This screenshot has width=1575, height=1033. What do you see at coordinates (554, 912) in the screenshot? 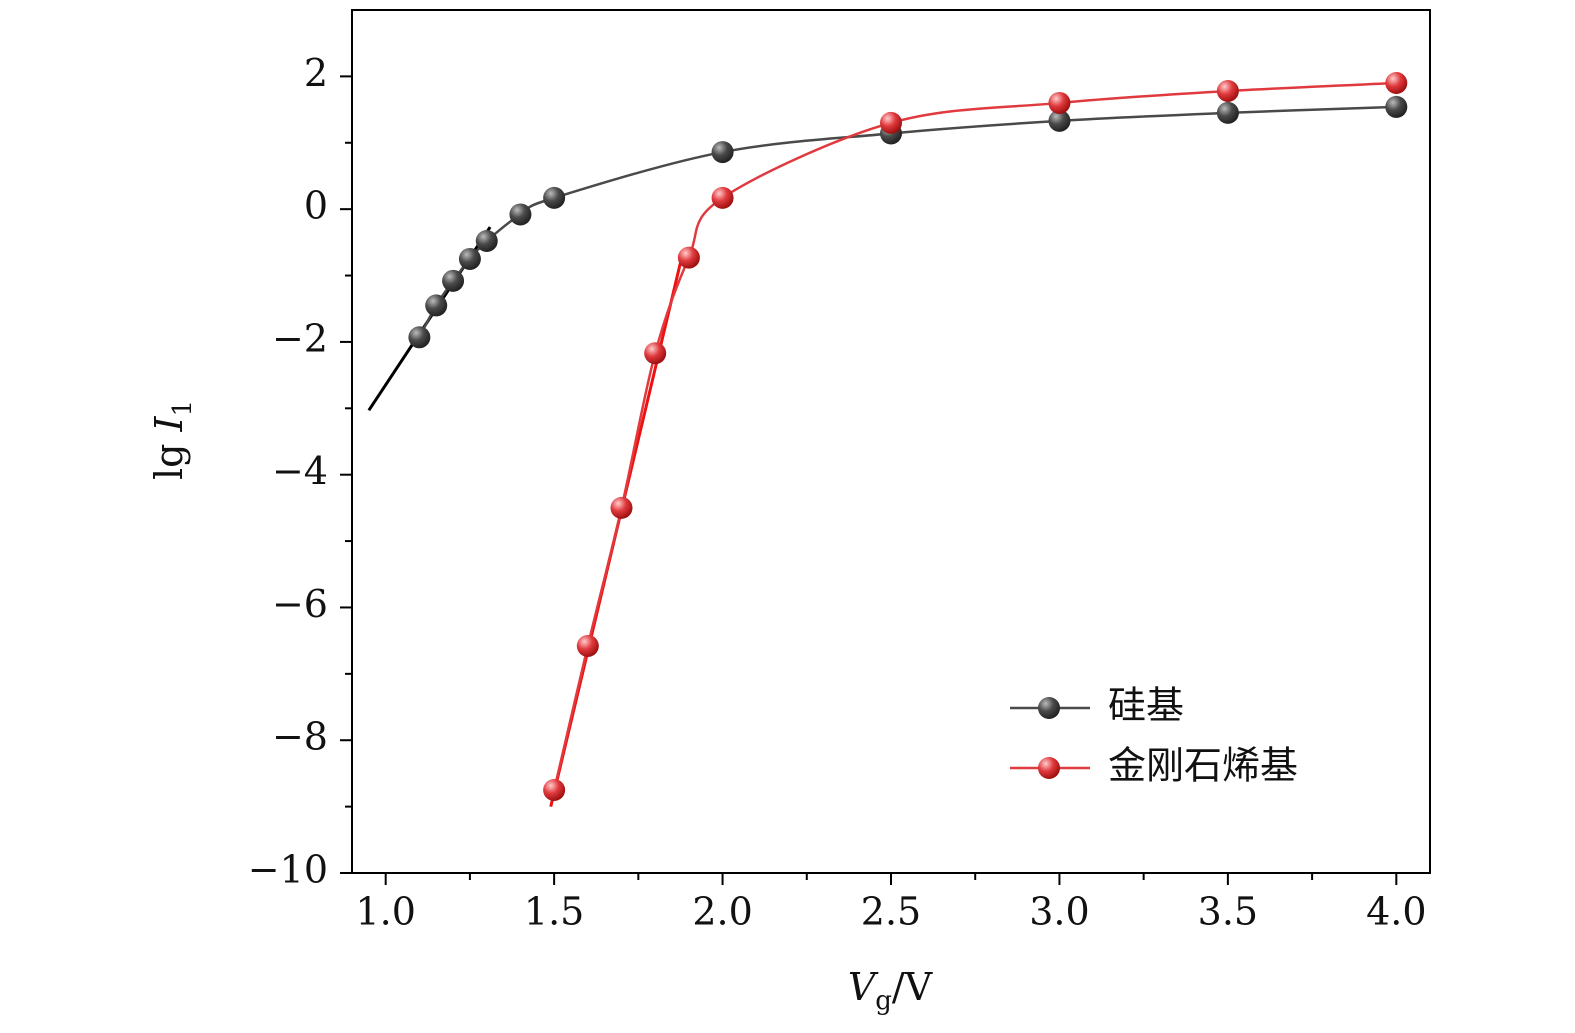
I see `x-tick-label: 1.5` at bounding box center [554, 912].